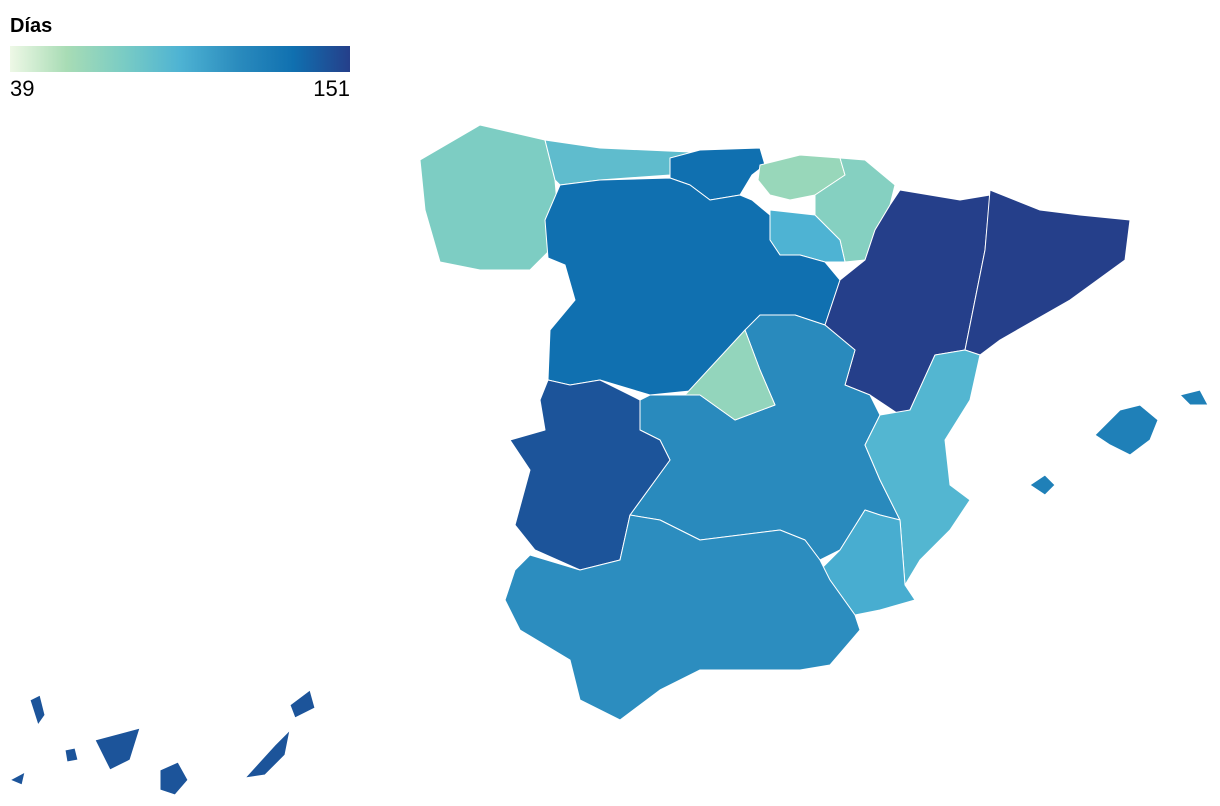 This screenshot has height=806, width=1220. What do you see at coordinates (31, 26) in the screenshot?
I see `legend-title: Días` at bounding box center [31, 26].